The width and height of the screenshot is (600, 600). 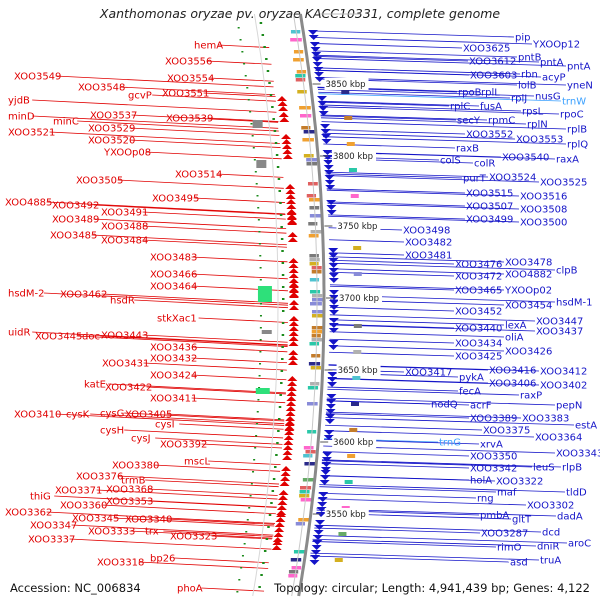 What do you see at coordinates (193, 537) in the screenshot?
I see `gene-label: XOO3323` at bounding box center [193, 537].